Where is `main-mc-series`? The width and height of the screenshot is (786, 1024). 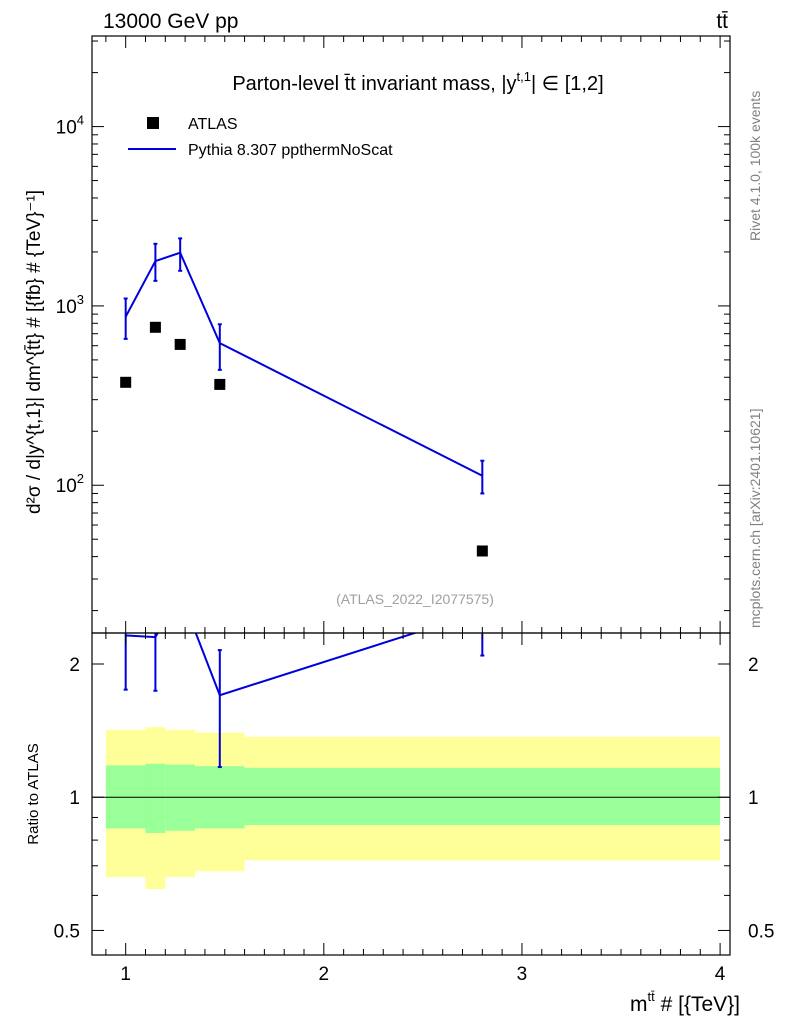
main-mc-series is located at coordinates (304, 366).